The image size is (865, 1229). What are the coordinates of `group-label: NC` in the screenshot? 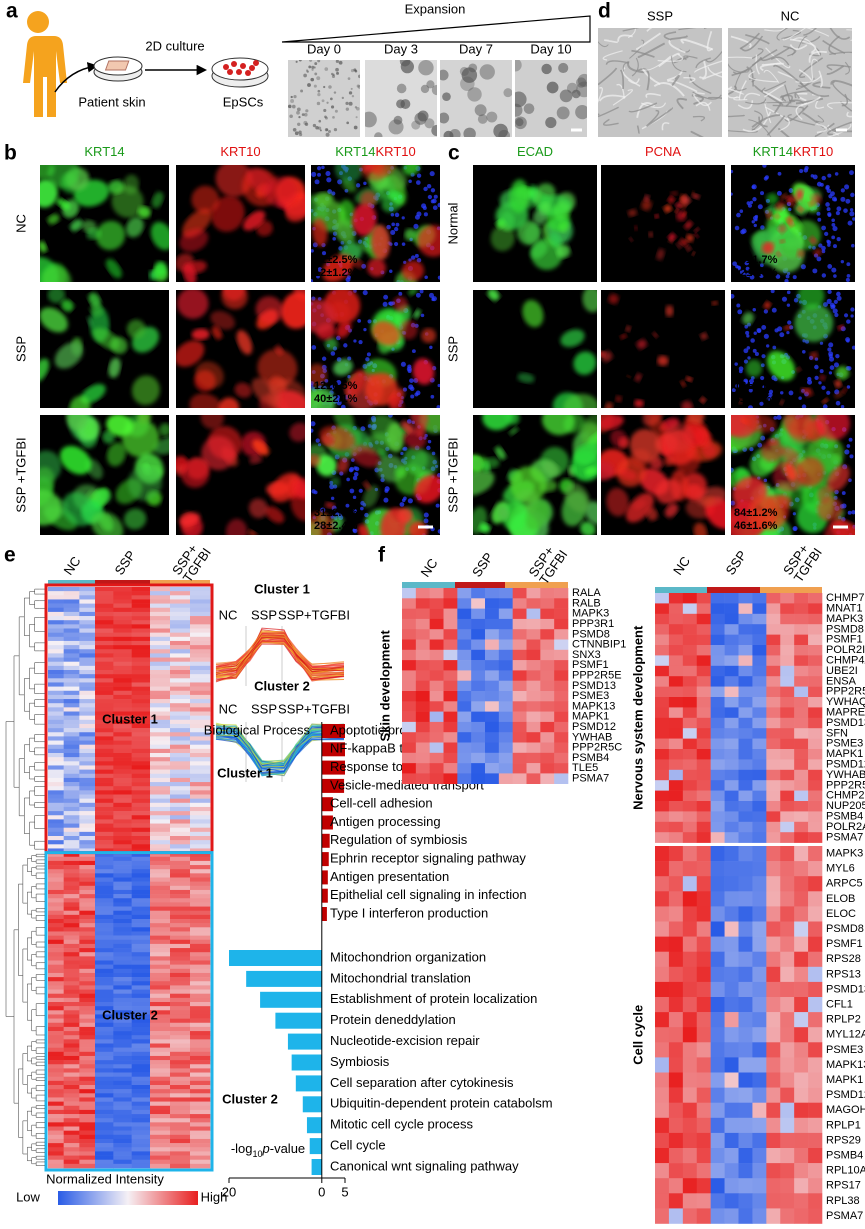 It's located at (681, 566).